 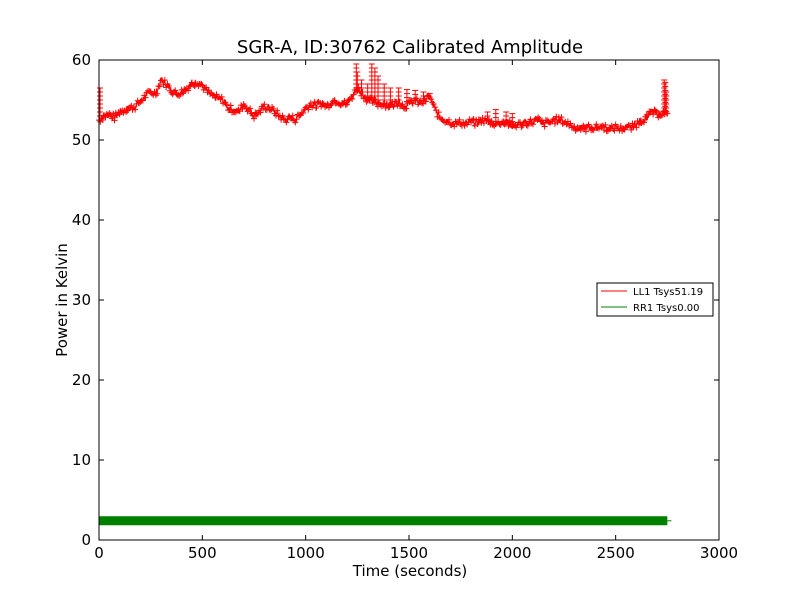 I want to click on x-tick-label: 500, so click(x=202, y=553).